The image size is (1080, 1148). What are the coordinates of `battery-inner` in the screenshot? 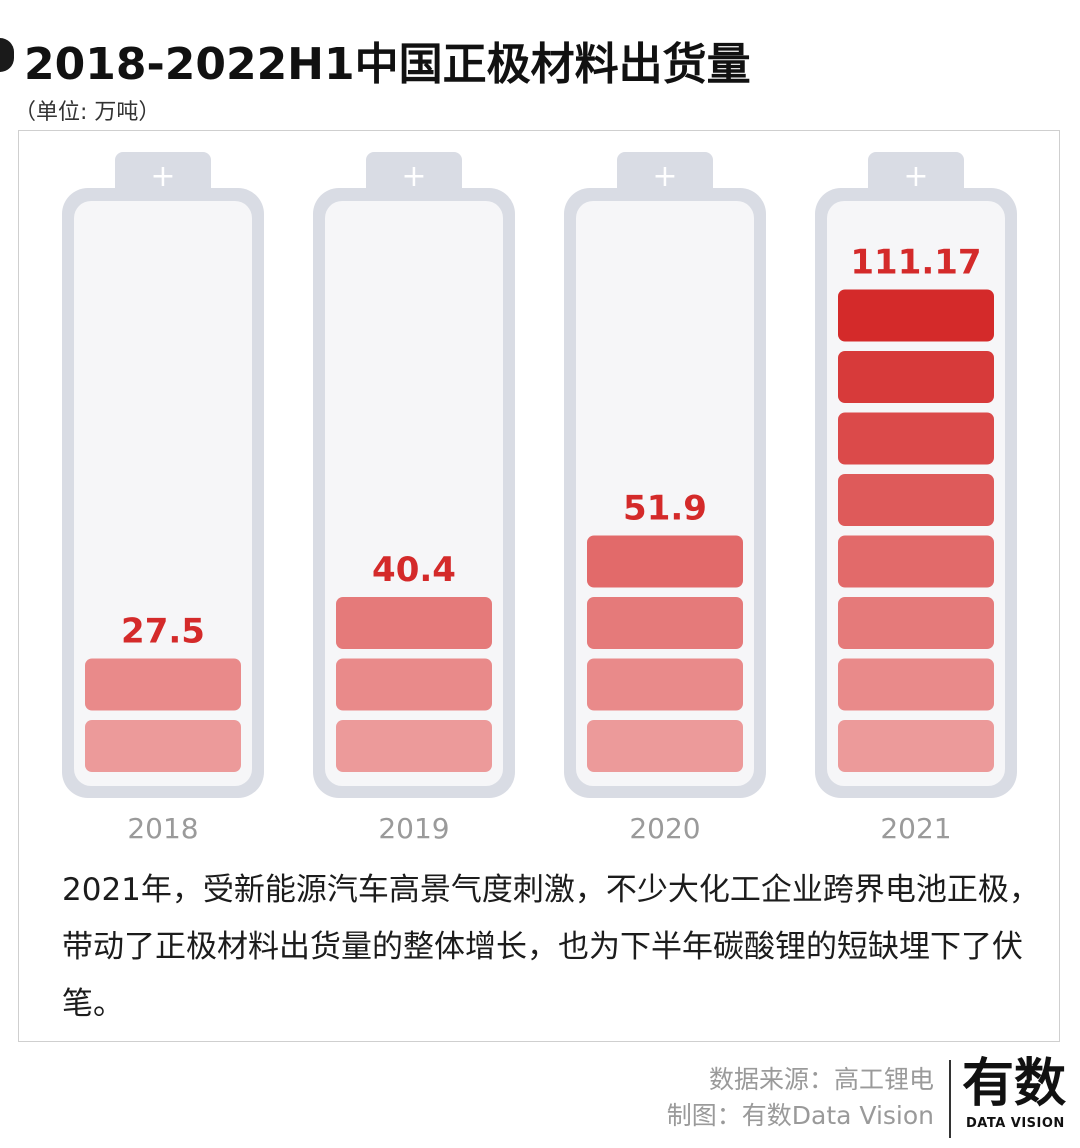 It's located at (163, 493).